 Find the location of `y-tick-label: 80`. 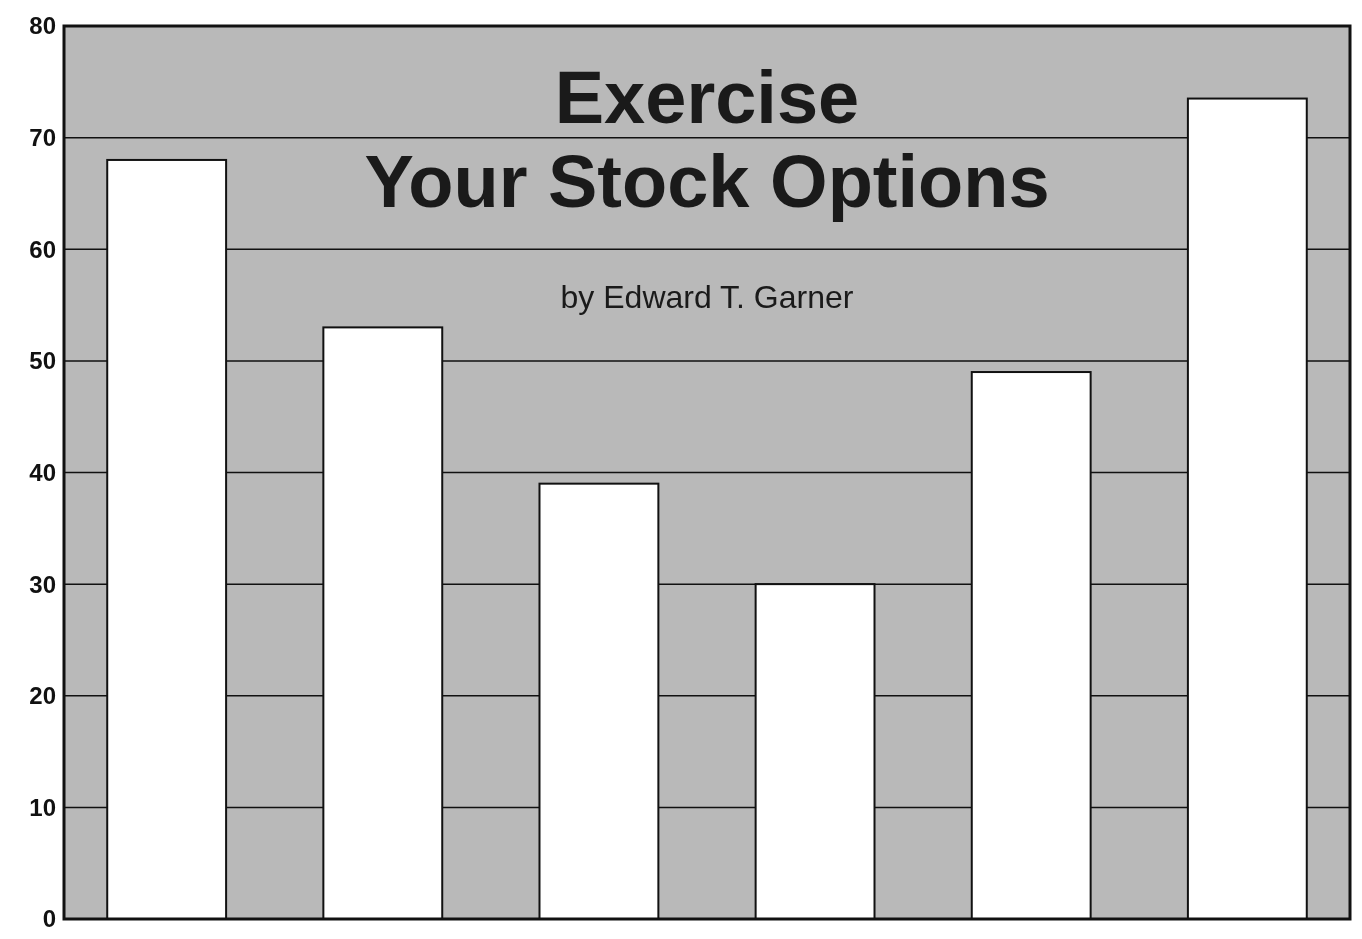

y-tick-label: 80 is located at coordinates (42, 26).